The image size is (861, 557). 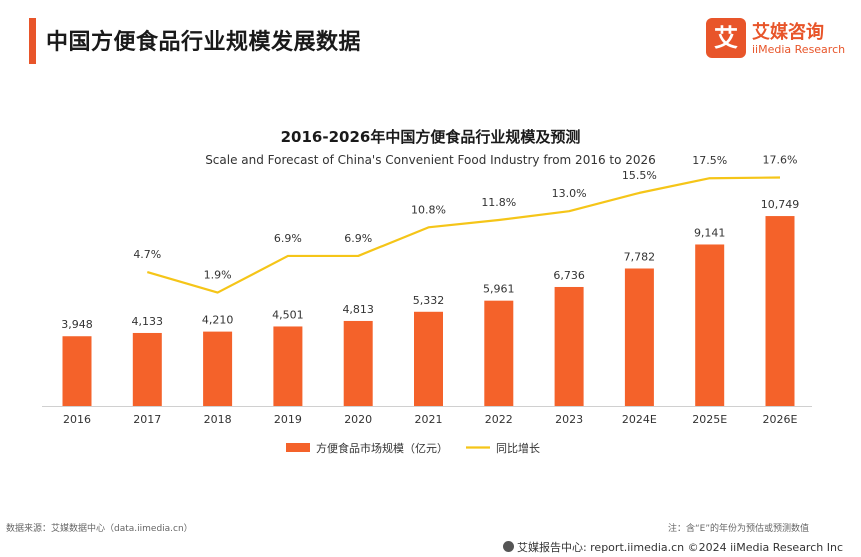 What do you see at coordinates (640, 256) in the screenshot?
I see `bar-value-label: 7,782` at bounding box center [640, 256].